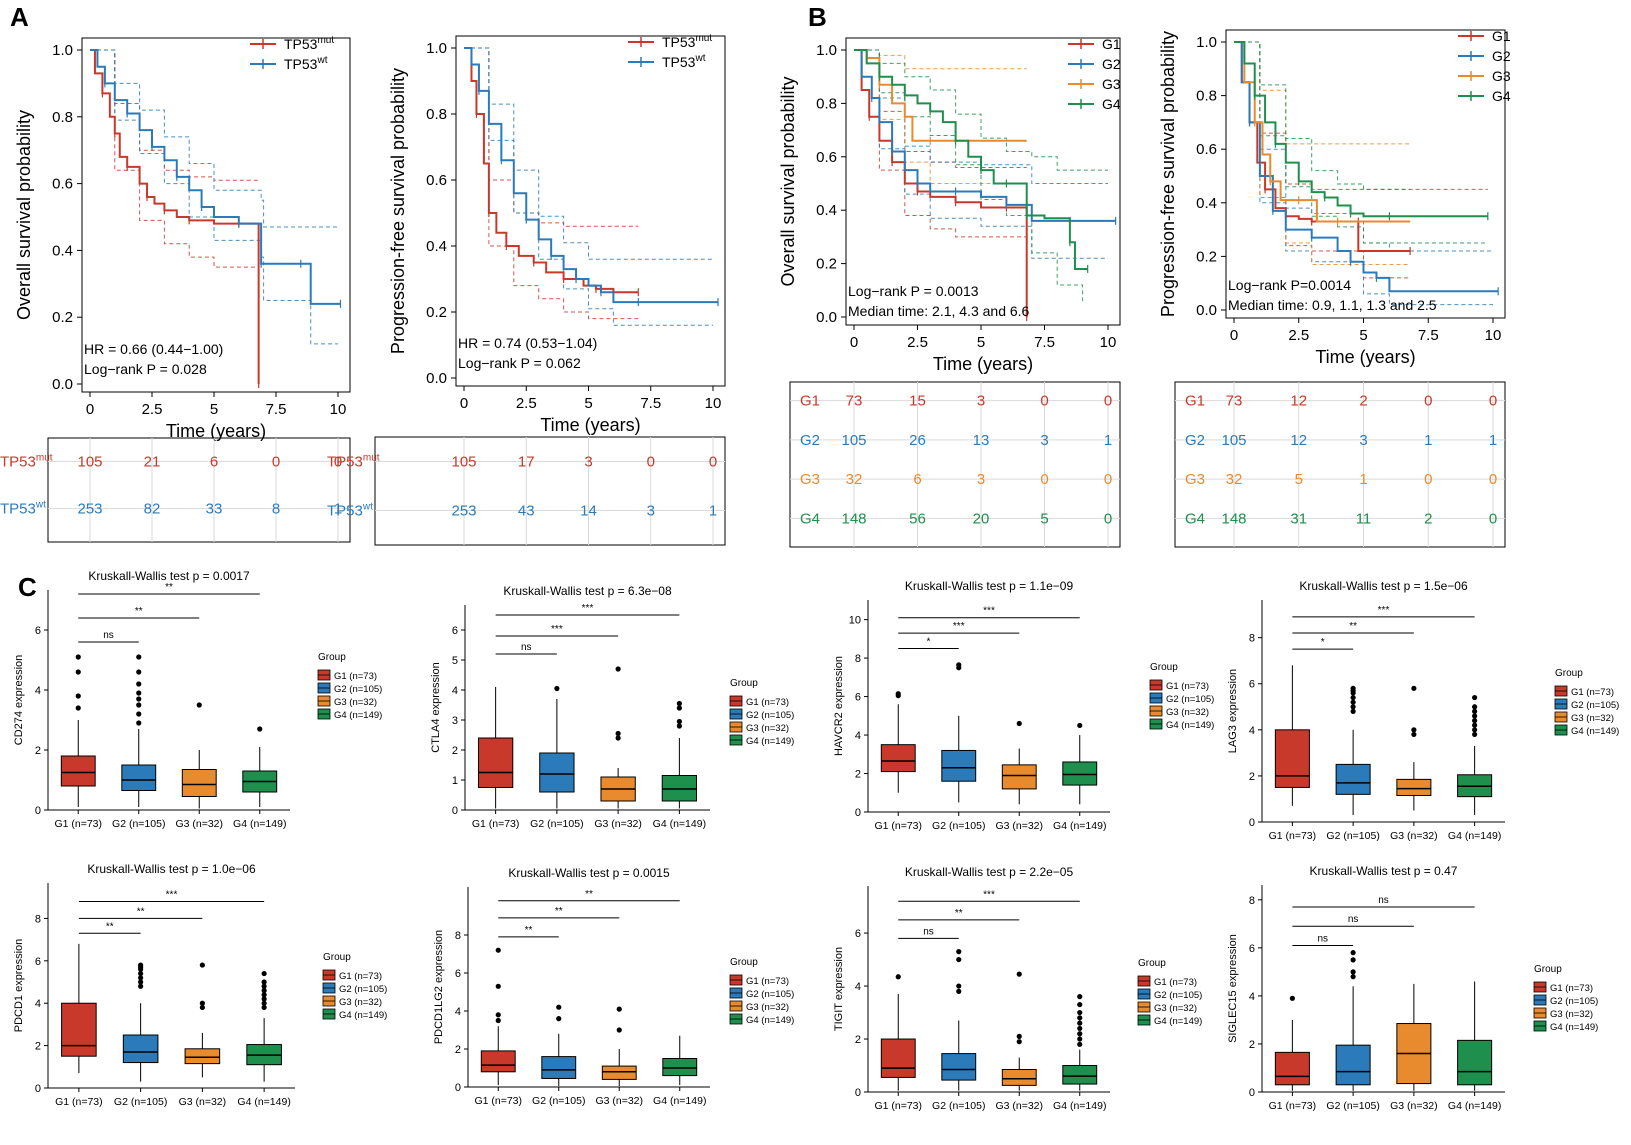 The height and width of the screenshot is (1145, 1631). I want to click on risk-row-label: G3, so click(1195, 479).